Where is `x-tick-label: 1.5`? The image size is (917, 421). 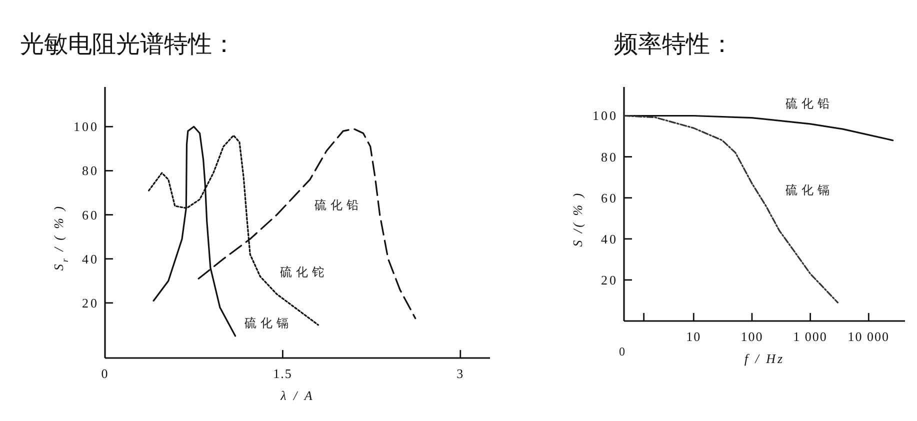 x-tick-label: 1.5 is located at coordinates (282, 373).